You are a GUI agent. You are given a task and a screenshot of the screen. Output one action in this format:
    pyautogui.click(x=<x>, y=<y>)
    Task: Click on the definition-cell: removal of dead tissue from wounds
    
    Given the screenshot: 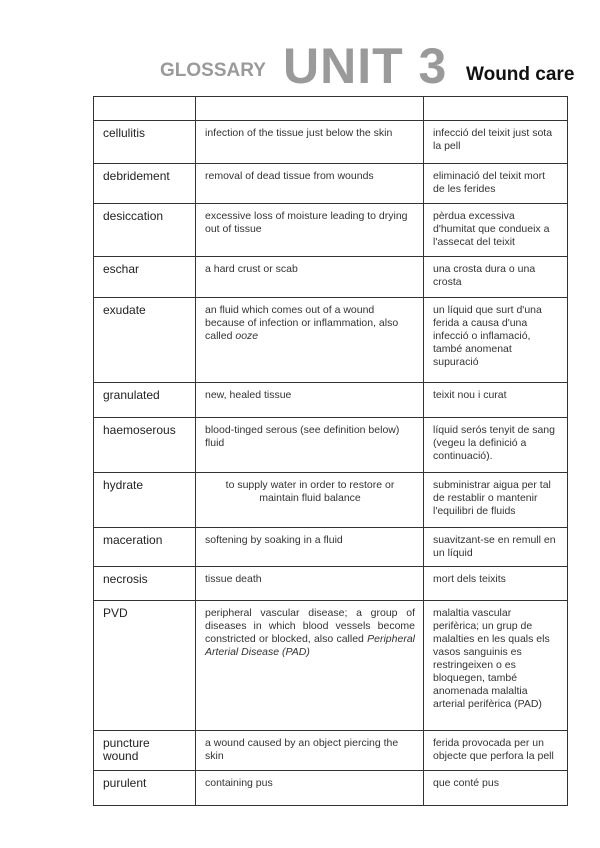 What is the action you would take?
    pyautogui.click(x=309, y=183)
    